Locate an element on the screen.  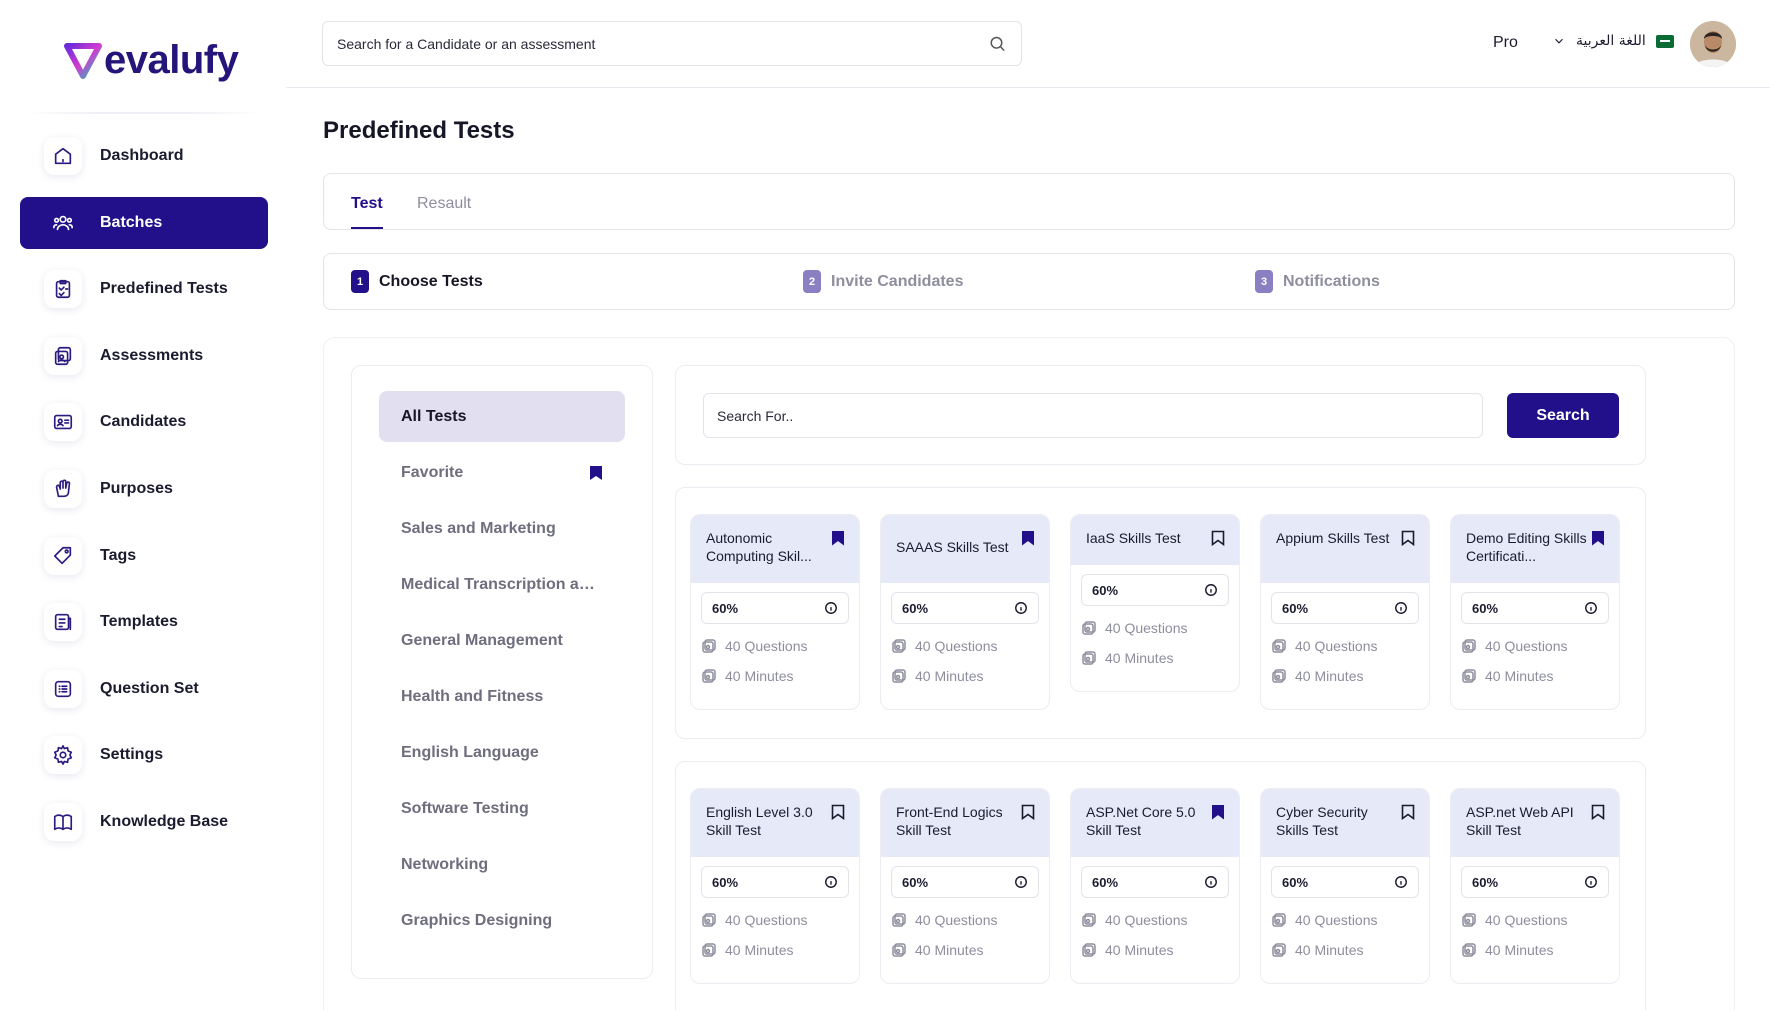
sidebar-item-assessments: Assessments is located at coordinates (144, 356).